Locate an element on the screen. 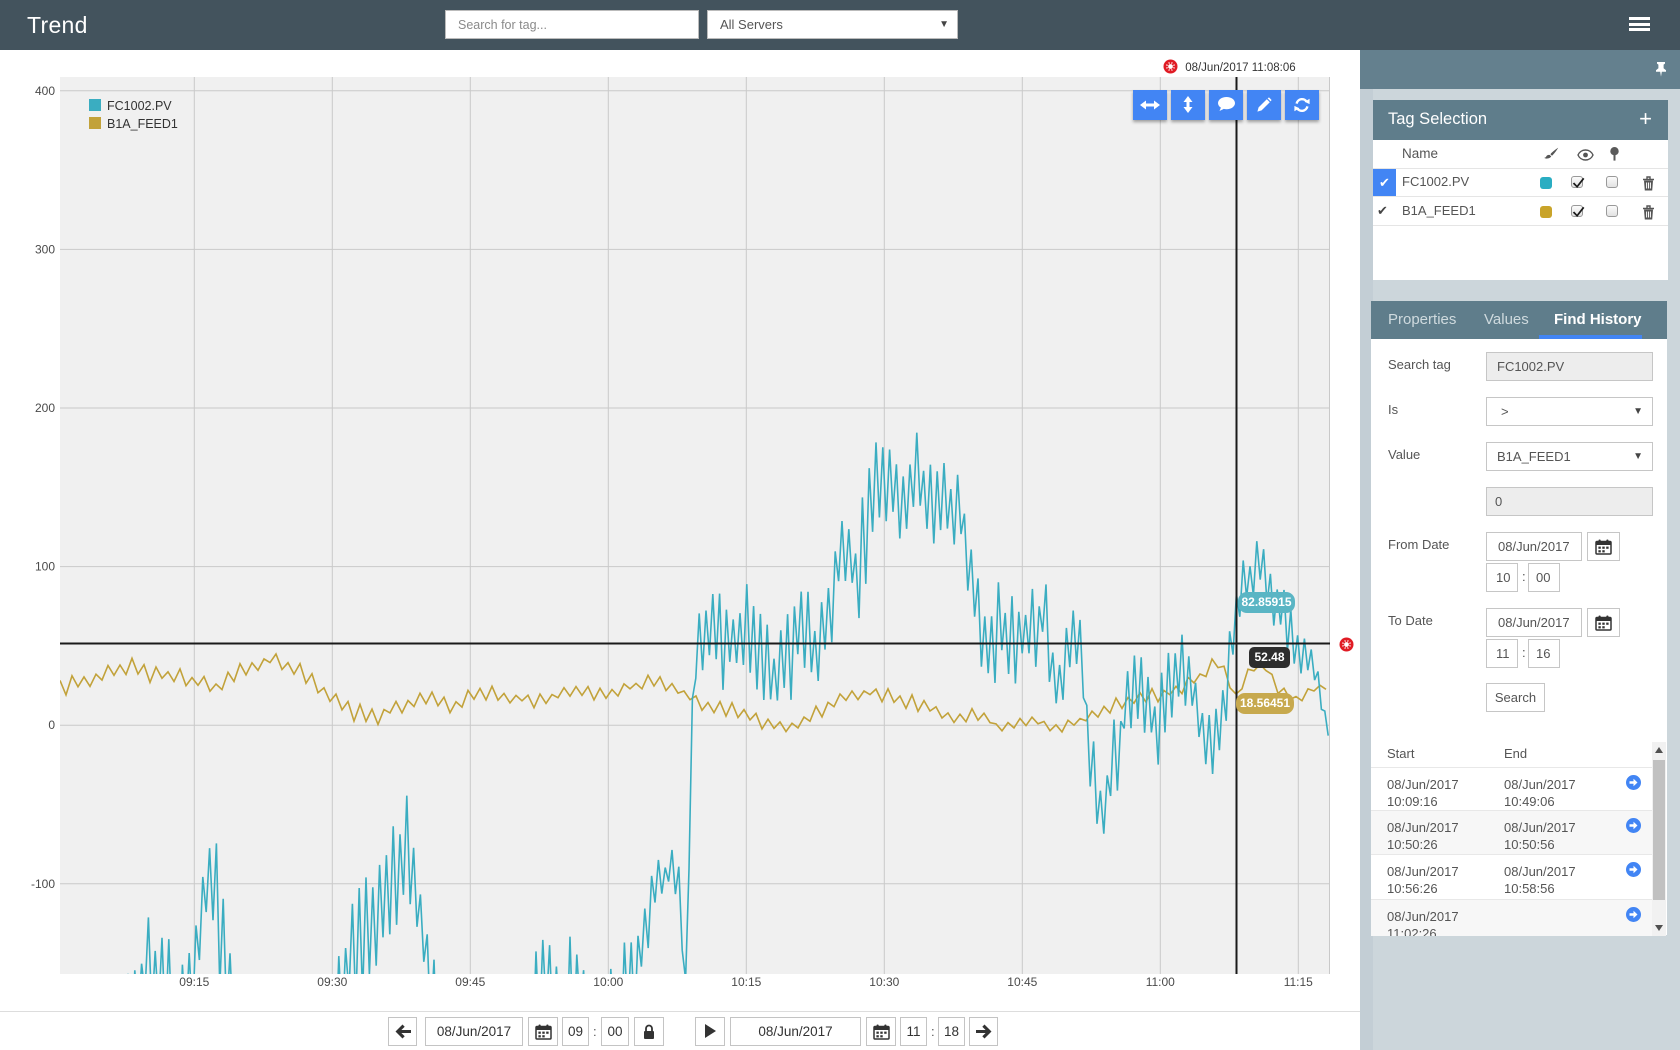  svg-text: 0 is located at coordinates (51, 725).